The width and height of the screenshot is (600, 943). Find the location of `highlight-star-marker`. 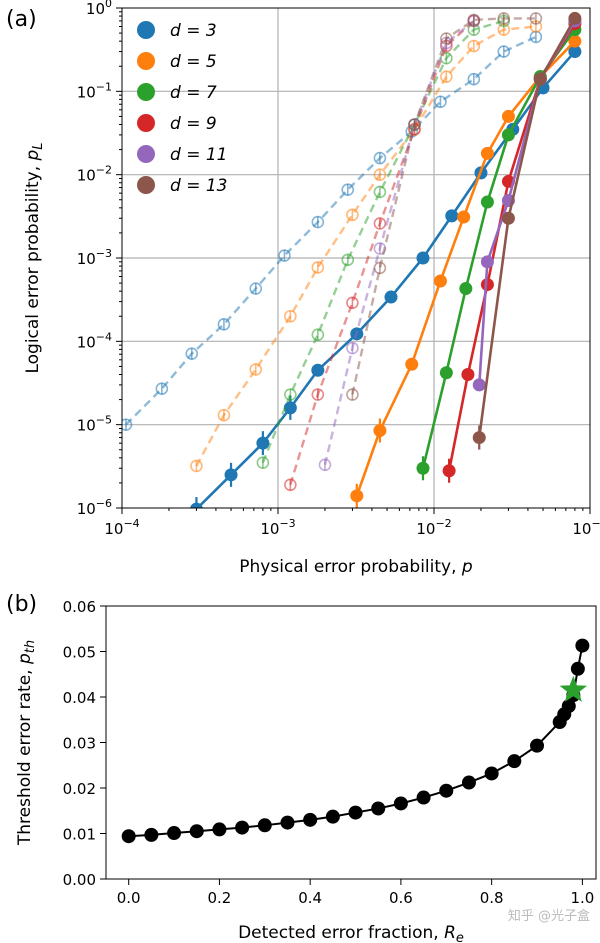

highlight-star-marker is located at coordinates (573, 688).